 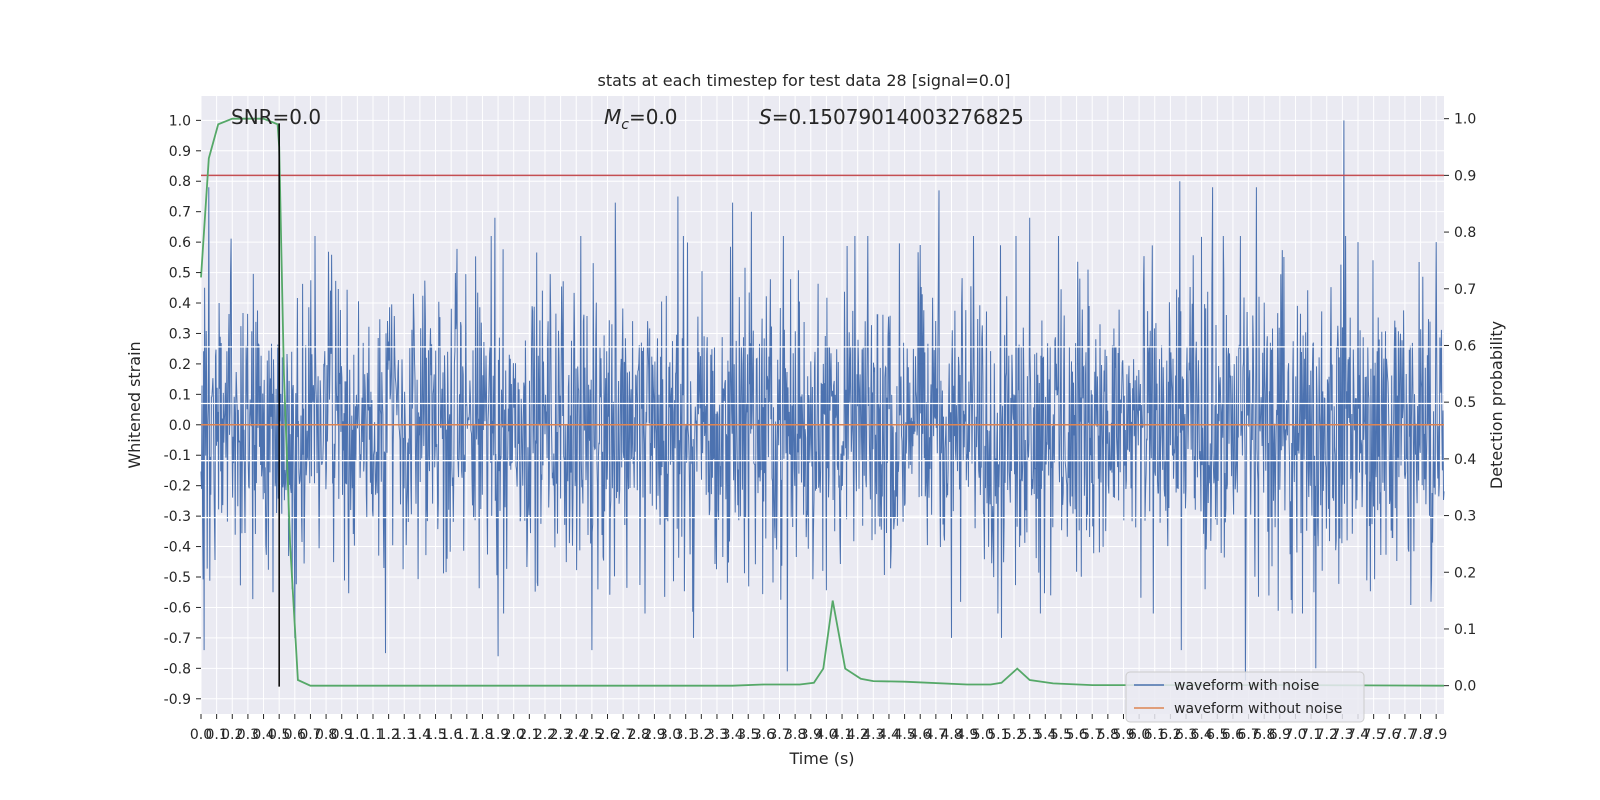 What do you see at coordinates (177, 517) in the screenshot?
I see `y-tick-label: -0.3` at bounding box center [177, 517].